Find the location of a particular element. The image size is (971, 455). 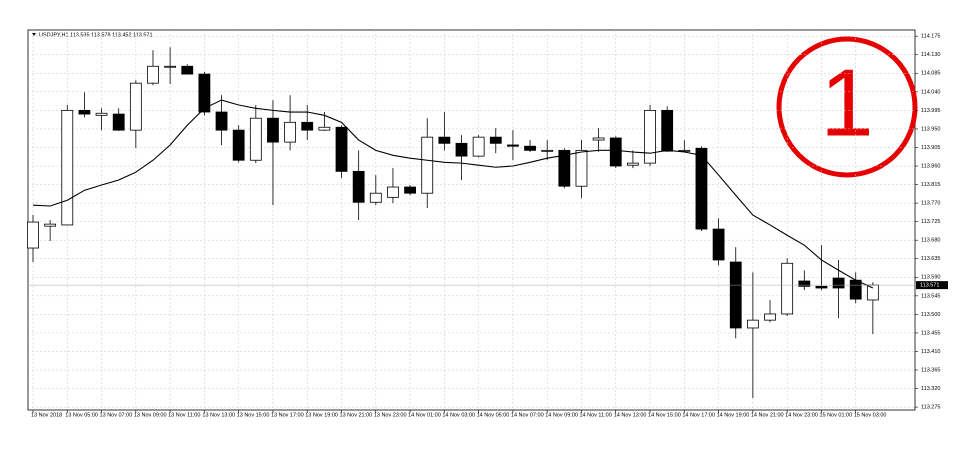

x-tick-label: 15 Nov 03:00 is located at coordinates (870, 415).